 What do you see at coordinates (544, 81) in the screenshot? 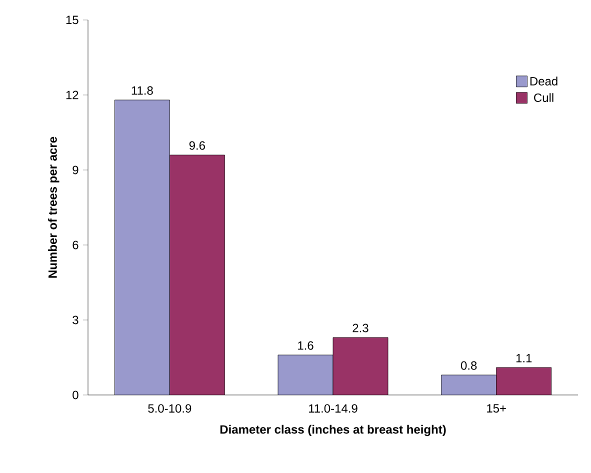
I see `legend-label: Dead` at bounding box center [544, 81].